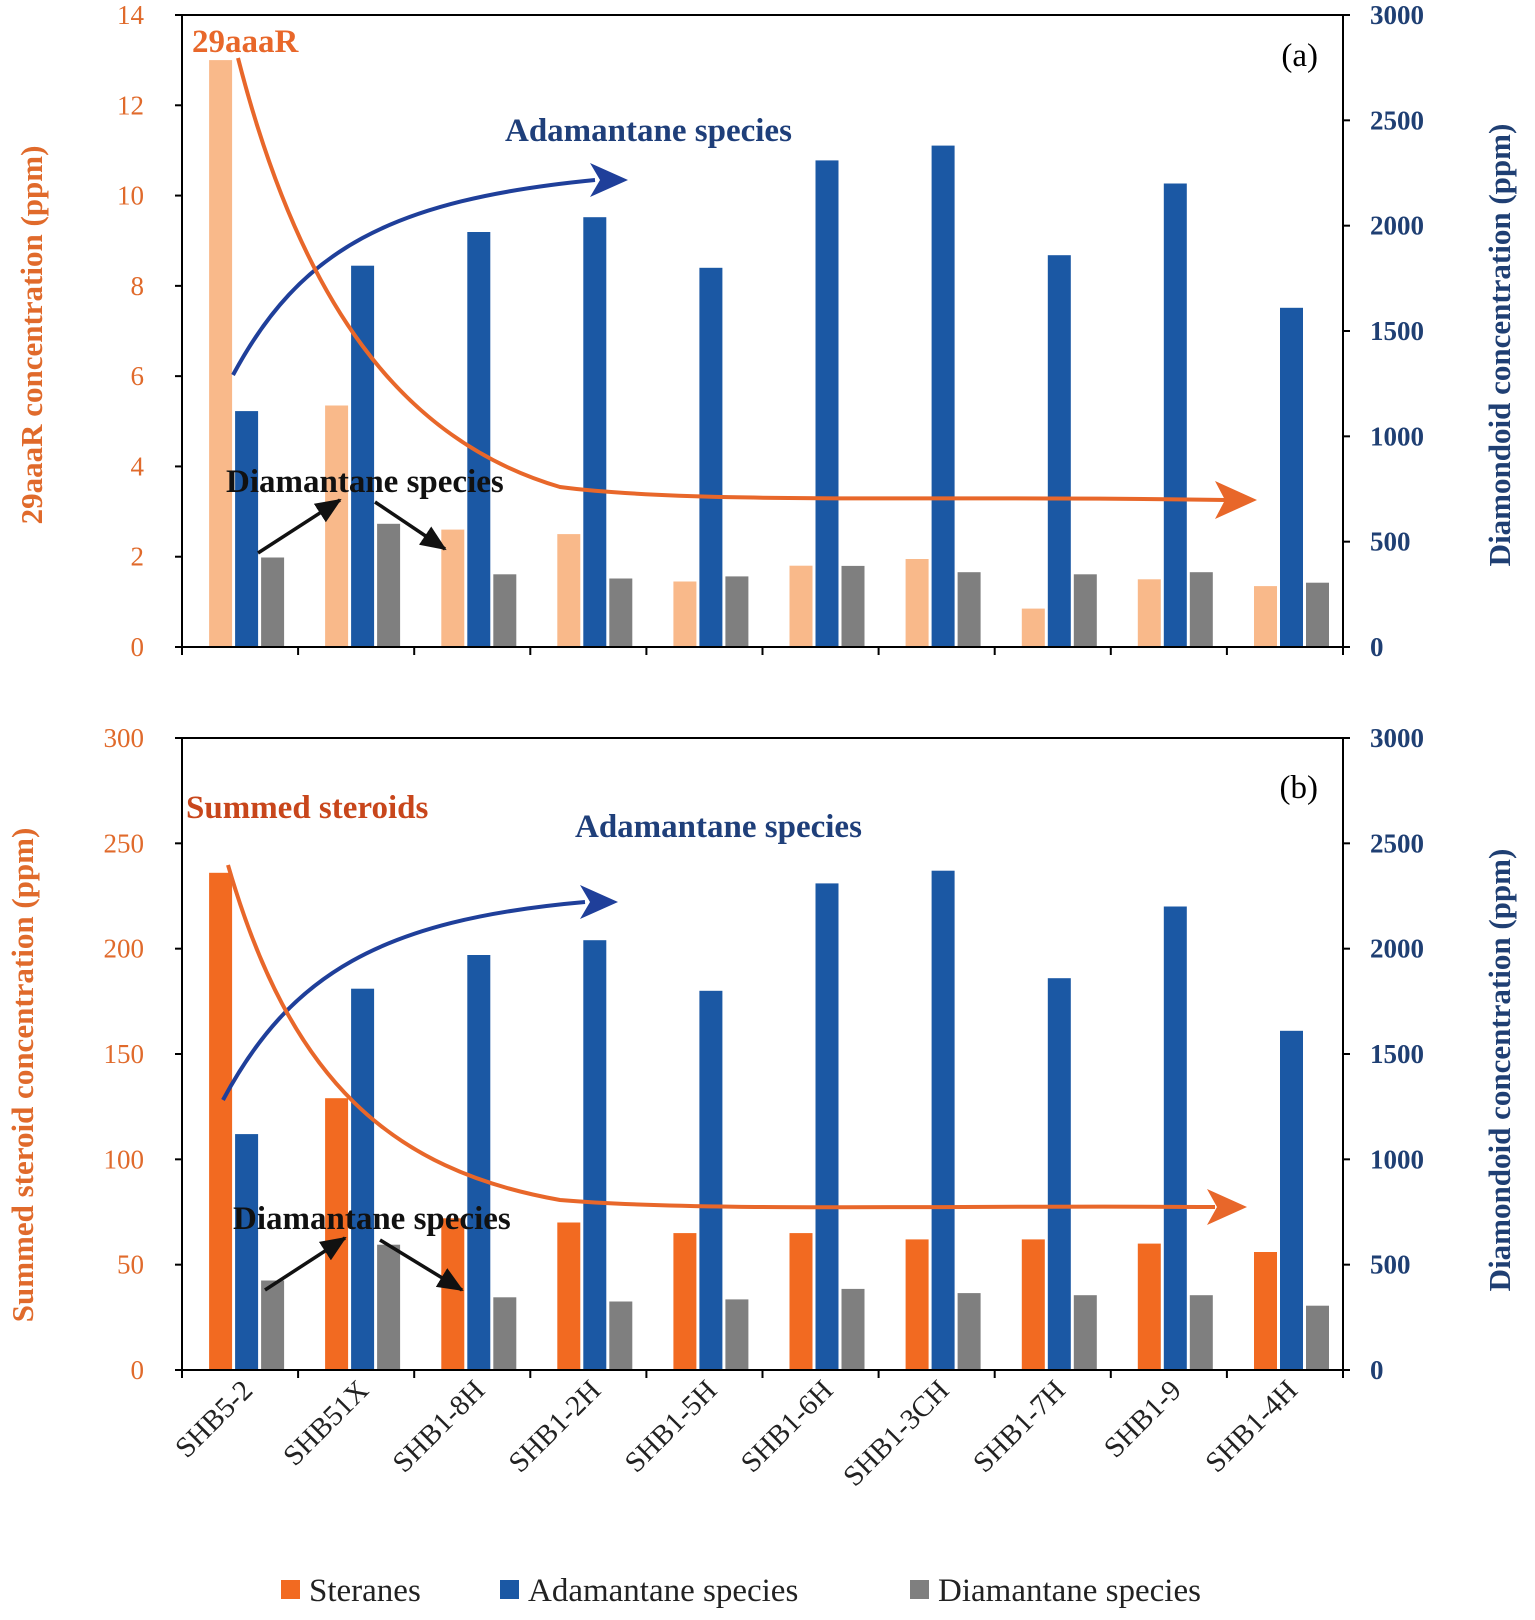 The height and width of the screenshot is (1620, 1535). What do you see at coordinates (31, 335) in the screenshot?
I see `axis-title-left-a: 29aaaR concentration (ppm)` at bounding box center [31, 335].